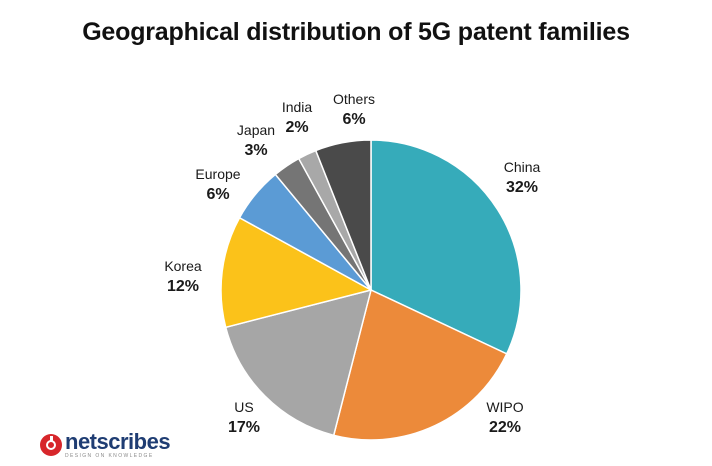 Image resolution: width=712 pixels, height=466 pixels. What do you see at coordinates (297, 107) in the screenshot?
I see `slice-label-india: India` at bounding box center [297, 107].